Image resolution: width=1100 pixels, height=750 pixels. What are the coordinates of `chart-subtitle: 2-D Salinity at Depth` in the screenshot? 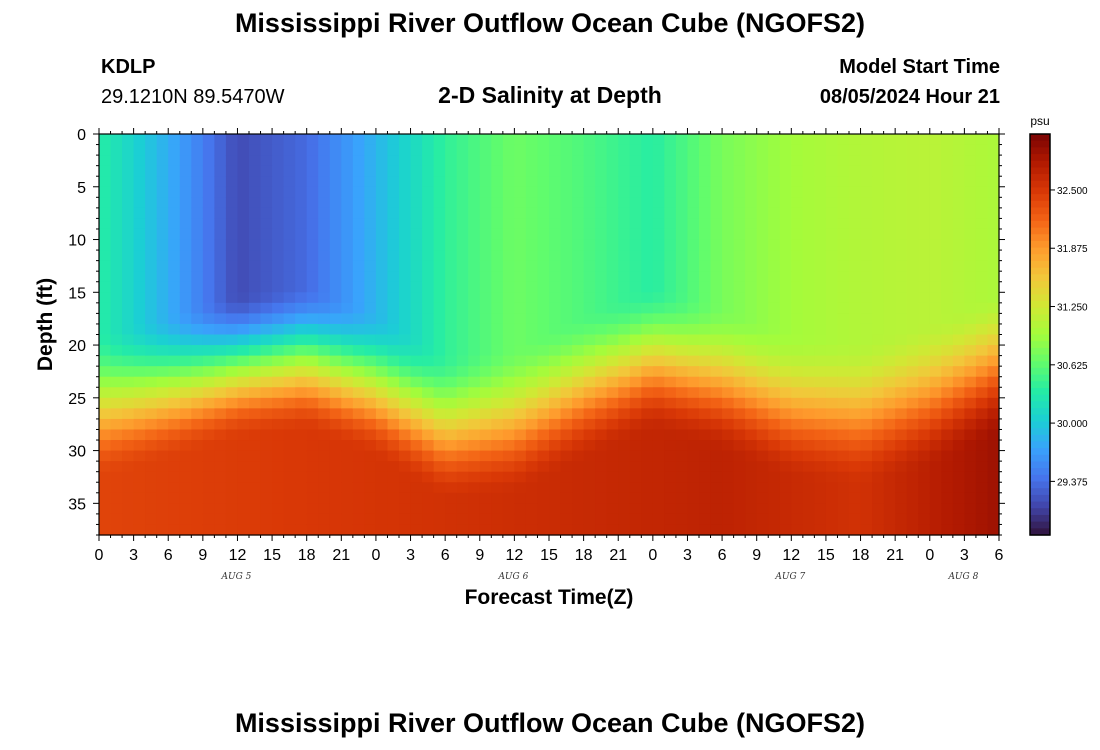 It's located at (550, 95).